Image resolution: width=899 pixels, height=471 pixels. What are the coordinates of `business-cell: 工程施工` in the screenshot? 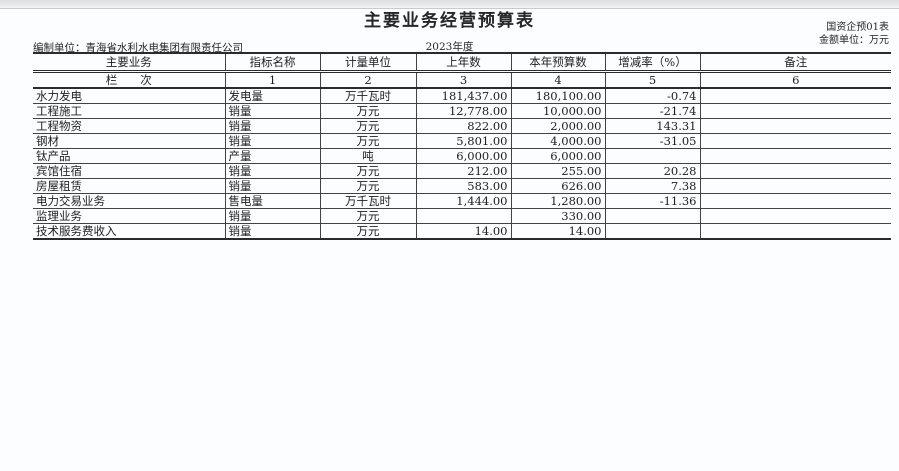 It's located at (129, 111).